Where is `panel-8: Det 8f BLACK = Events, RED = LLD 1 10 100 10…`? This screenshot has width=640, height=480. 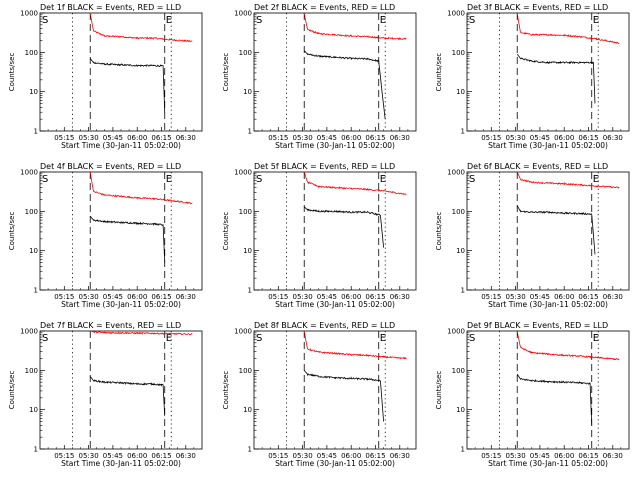 panel-8: Det 8f BLACK = Events, RED = LLD 1 10 100 10… is located at coordinates (319, 394).